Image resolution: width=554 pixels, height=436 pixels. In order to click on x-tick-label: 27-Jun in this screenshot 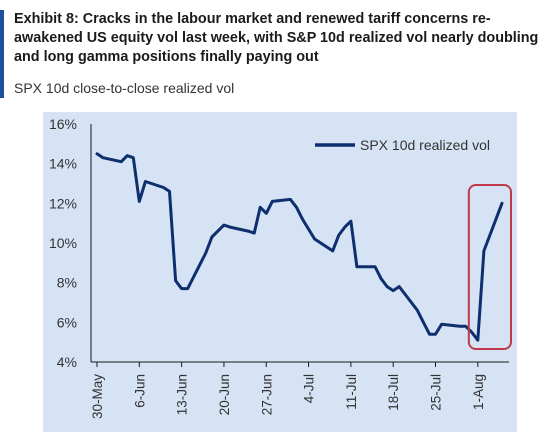, I will do `click(266, 394)`.